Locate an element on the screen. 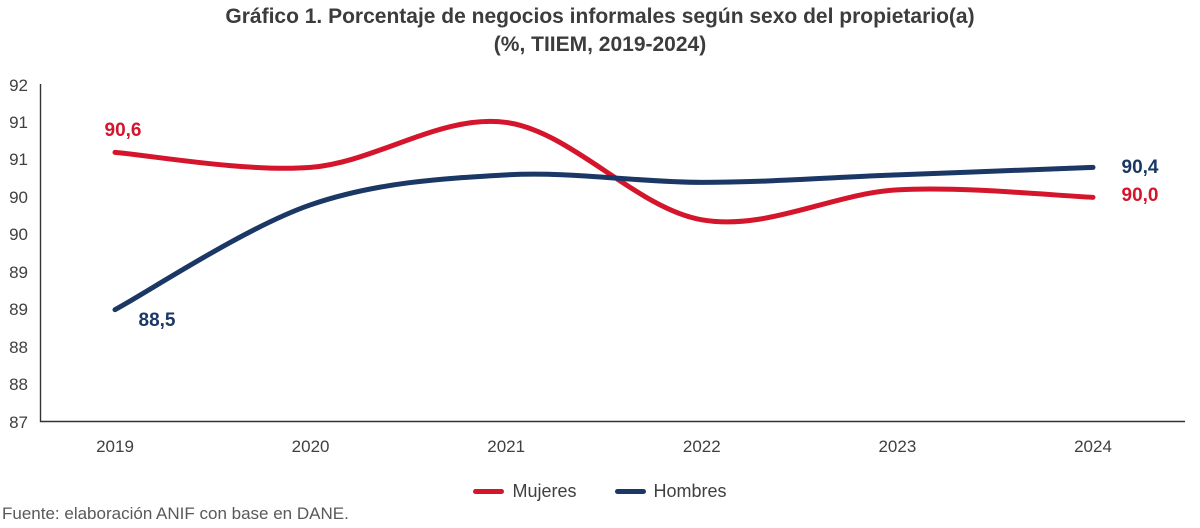  legend-label-mujeres: Mujeres is located at coordinates (544, 490).